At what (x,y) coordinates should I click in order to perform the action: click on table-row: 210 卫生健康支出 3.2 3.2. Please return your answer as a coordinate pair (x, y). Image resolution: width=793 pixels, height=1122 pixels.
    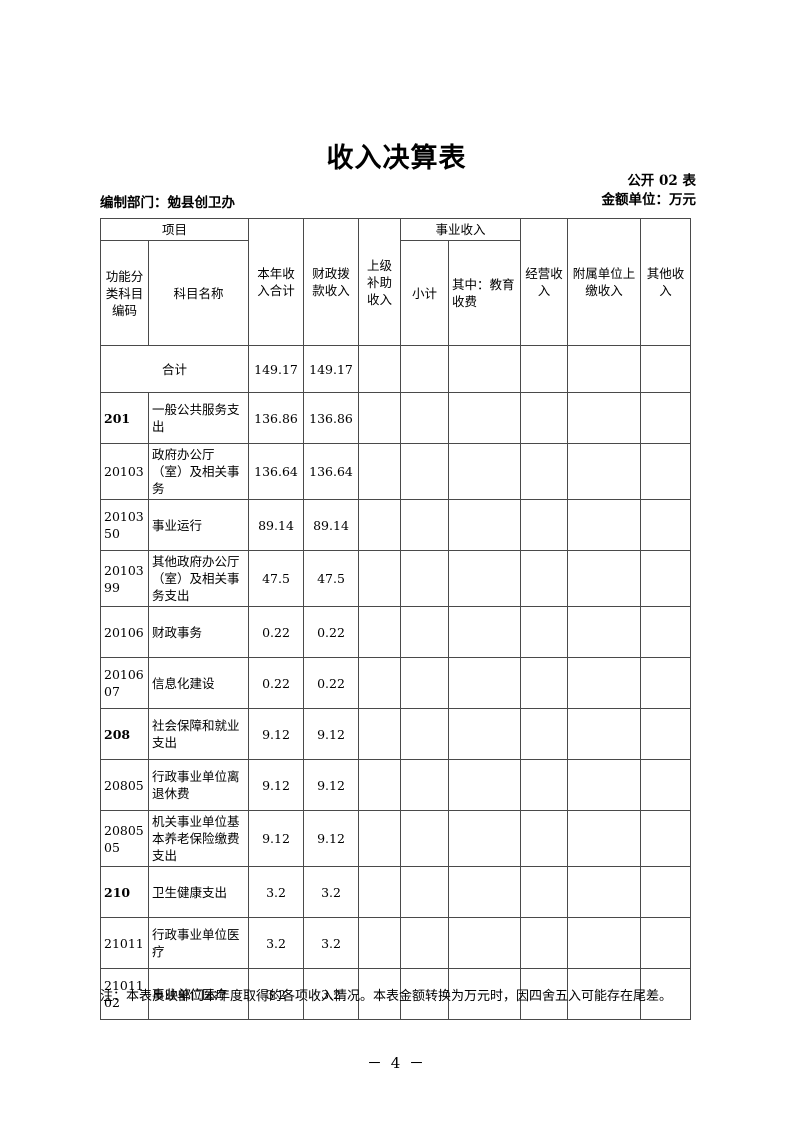
    Looking at the image, I should click on (396, 892).